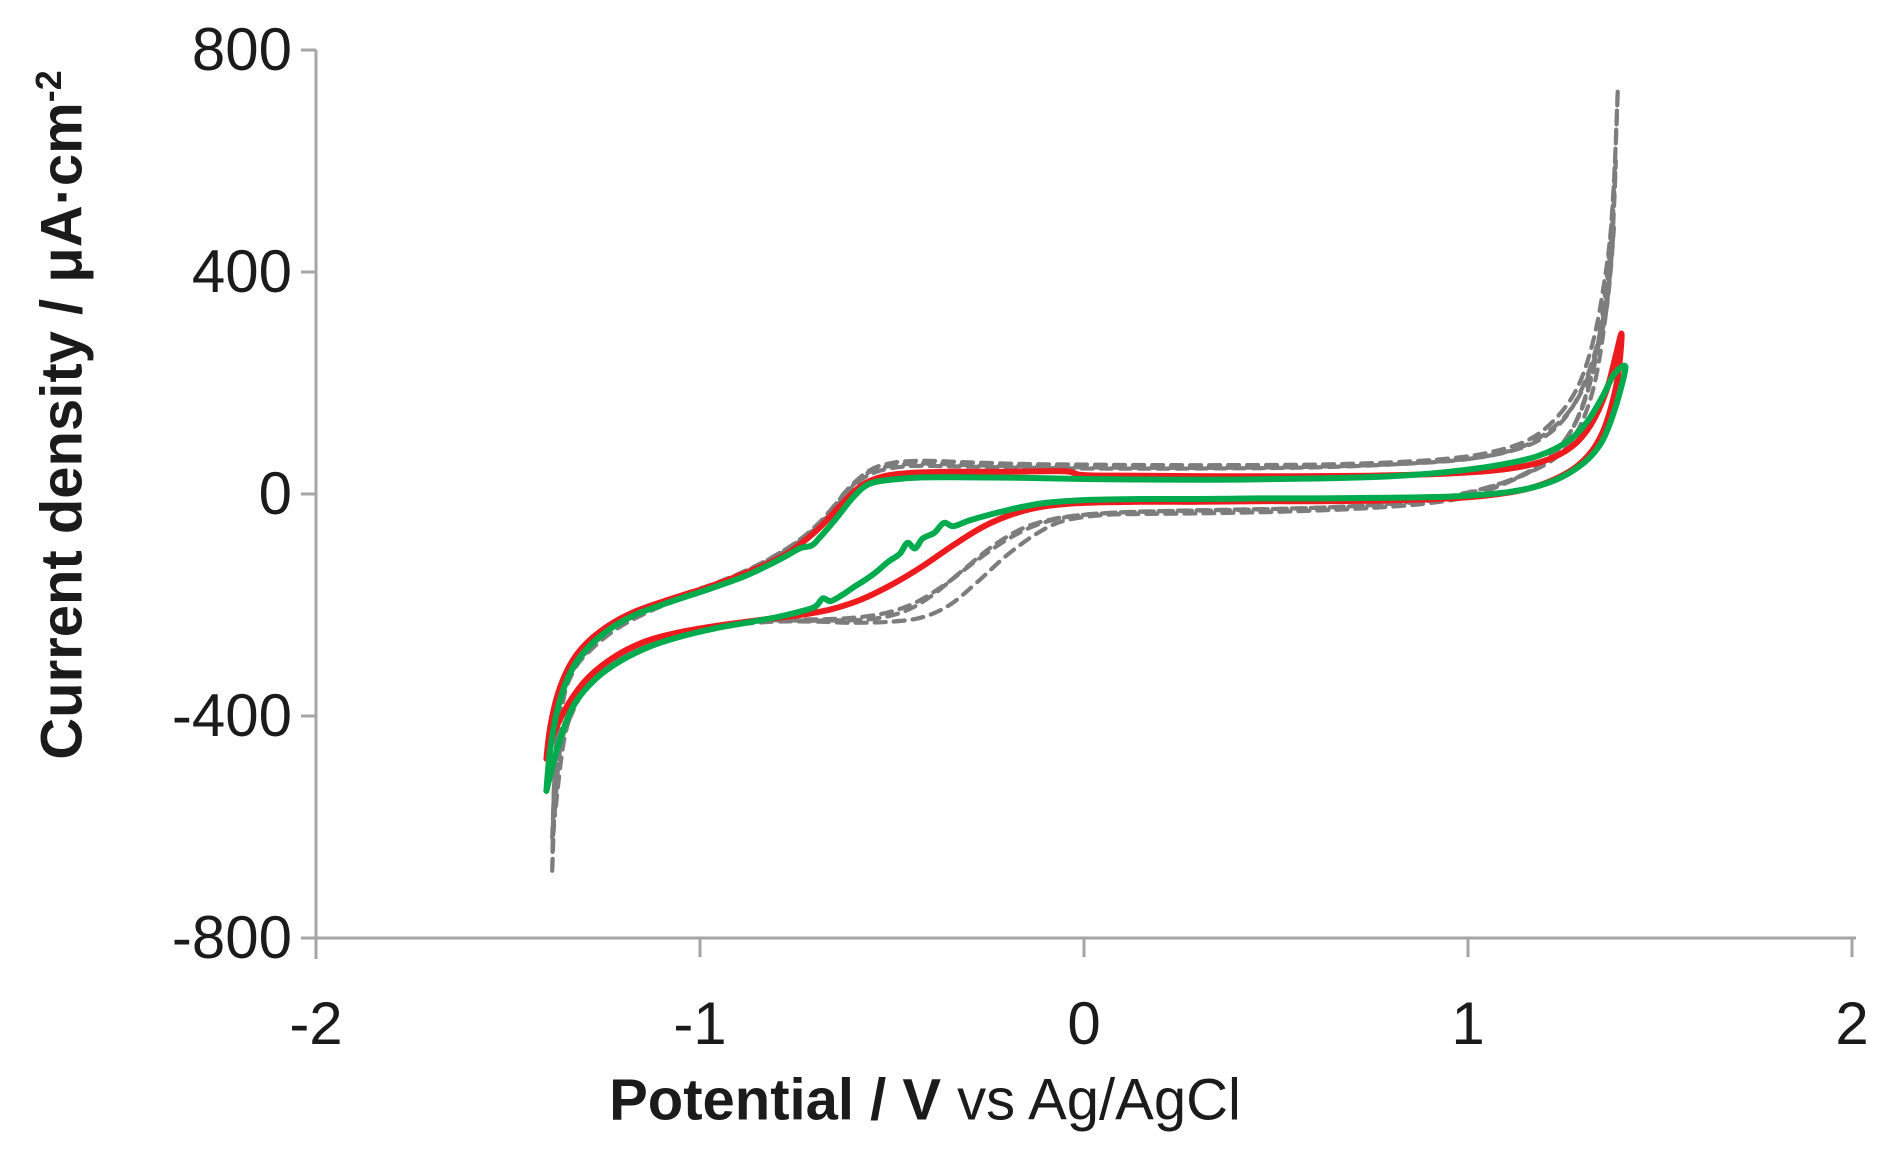 Image resolution: width=1889 pixels, height=1161 pixels. What do you see at coordinates (231, 937) in the screenshot?
I see `y-tick-label--800: -800` at bounding box center [231, 937].